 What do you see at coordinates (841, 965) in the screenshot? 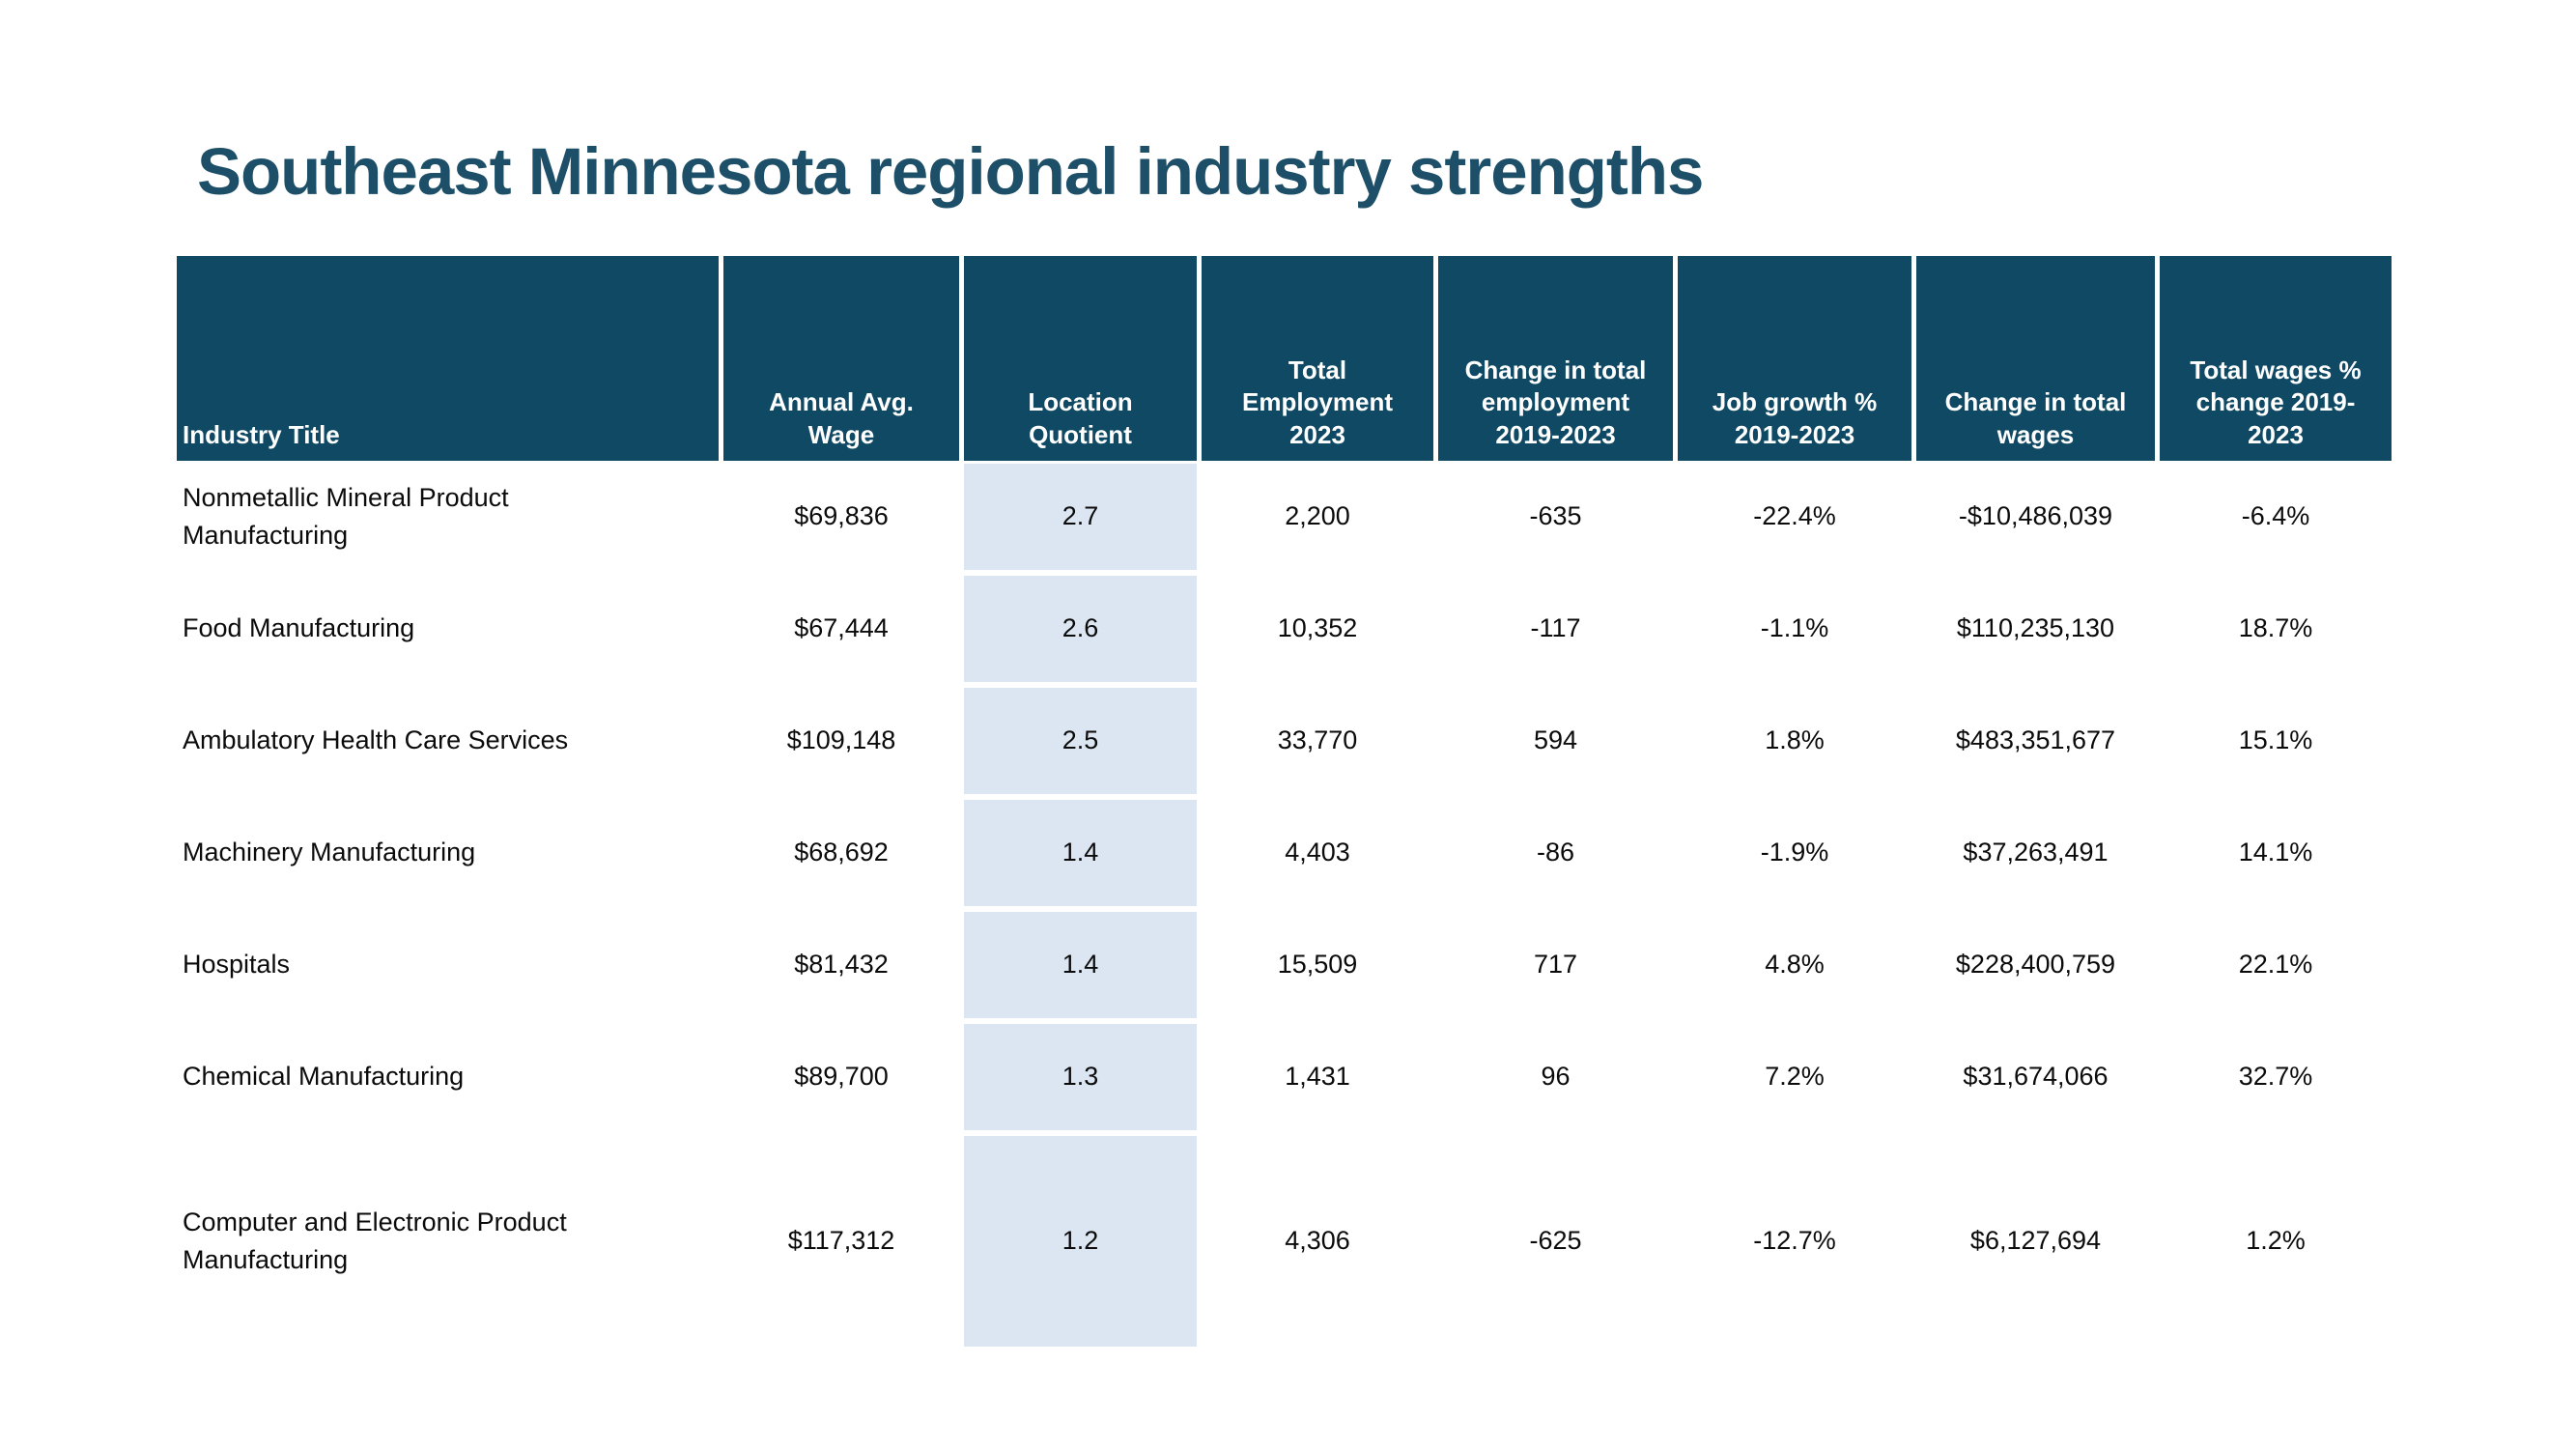
I see `cell-annual-avg-wage: $81,432` at bounding box center [841, 965].